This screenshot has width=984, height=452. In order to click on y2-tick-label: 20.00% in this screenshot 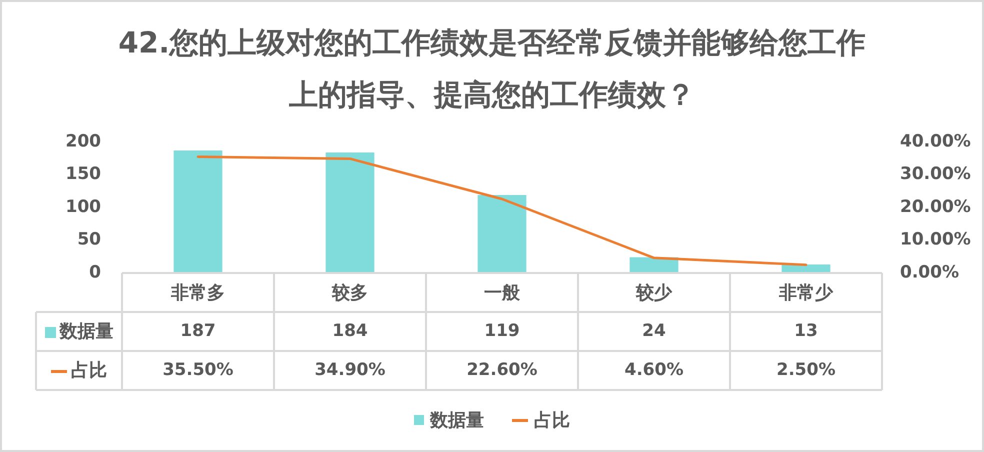, I will do `click(935, 206)`.